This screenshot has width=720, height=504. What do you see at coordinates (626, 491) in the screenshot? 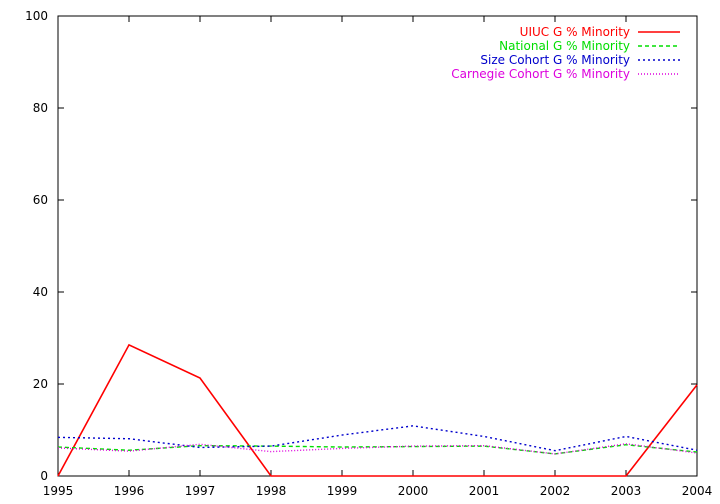
I see `x-tick-label: 2003` at bounding box center [626, 491].